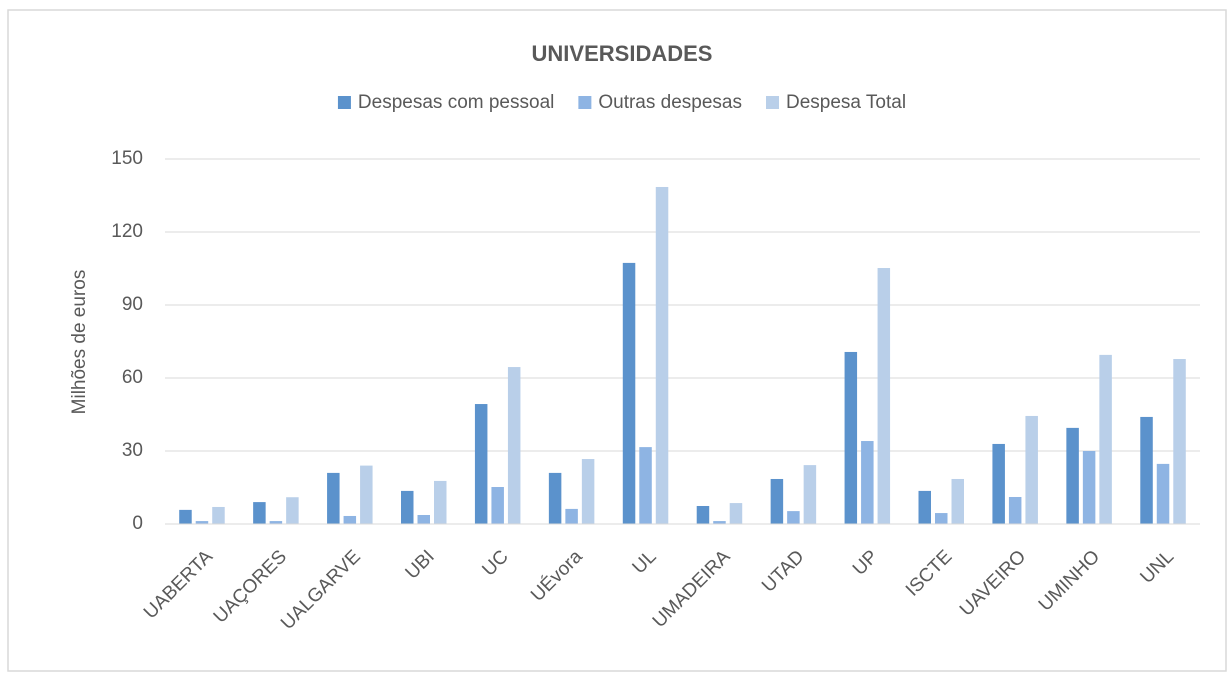 This screenshot has height=673, width=1228. What do you see at coordinates (670, 102) in the screenshot?
I see `legend-label: Outras despesas` at bounding box center [670, 102].